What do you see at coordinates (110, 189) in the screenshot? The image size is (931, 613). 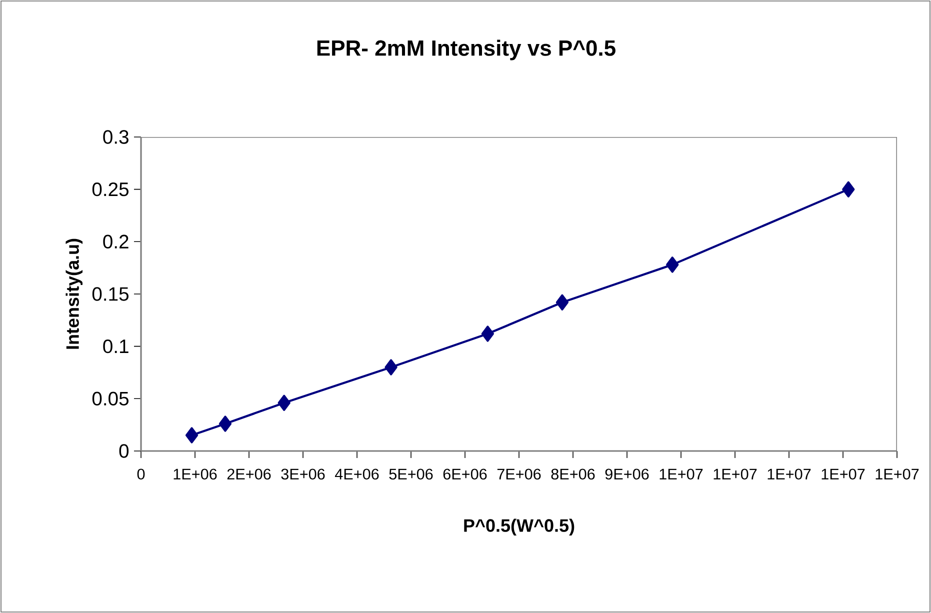 I see `y-tick-label: 0.25` at bounding box center [110, 189].